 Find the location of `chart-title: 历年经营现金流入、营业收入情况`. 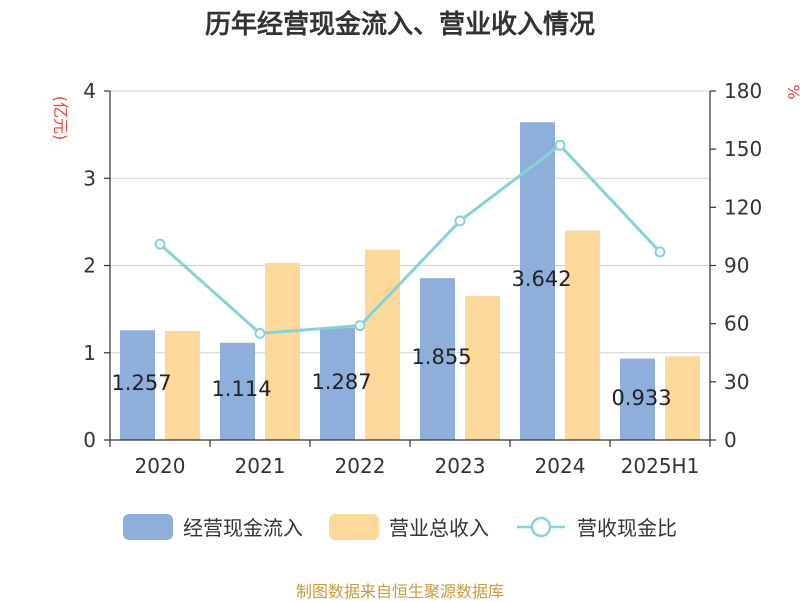

chart-title: 历年经营现金流入、营业收入情况 is located at coordinates (399, 25).